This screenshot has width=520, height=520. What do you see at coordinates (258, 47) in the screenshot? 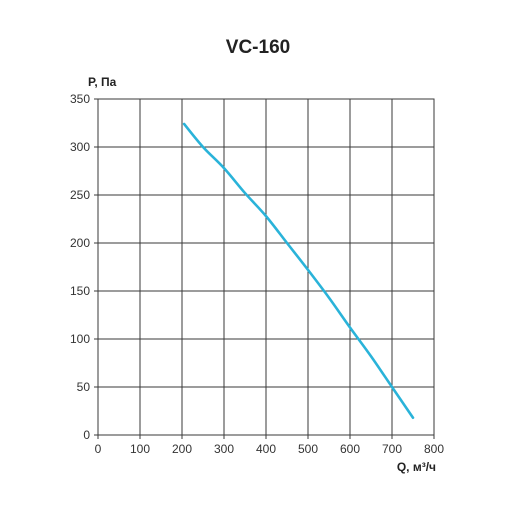
I see `chart-title: VC-160` at bounding box center [258, 47].